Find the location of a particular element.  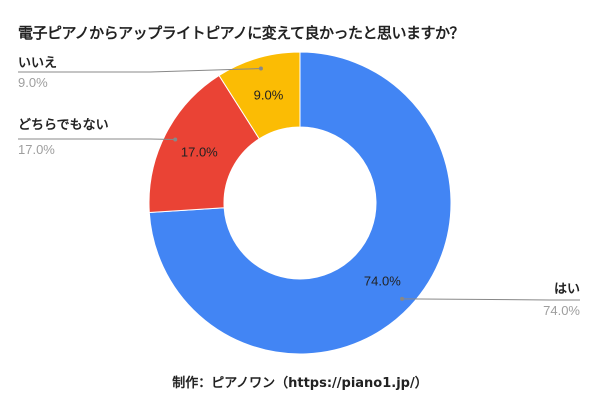

legend-percent: 17.0% is located at coordinates (36, 149).